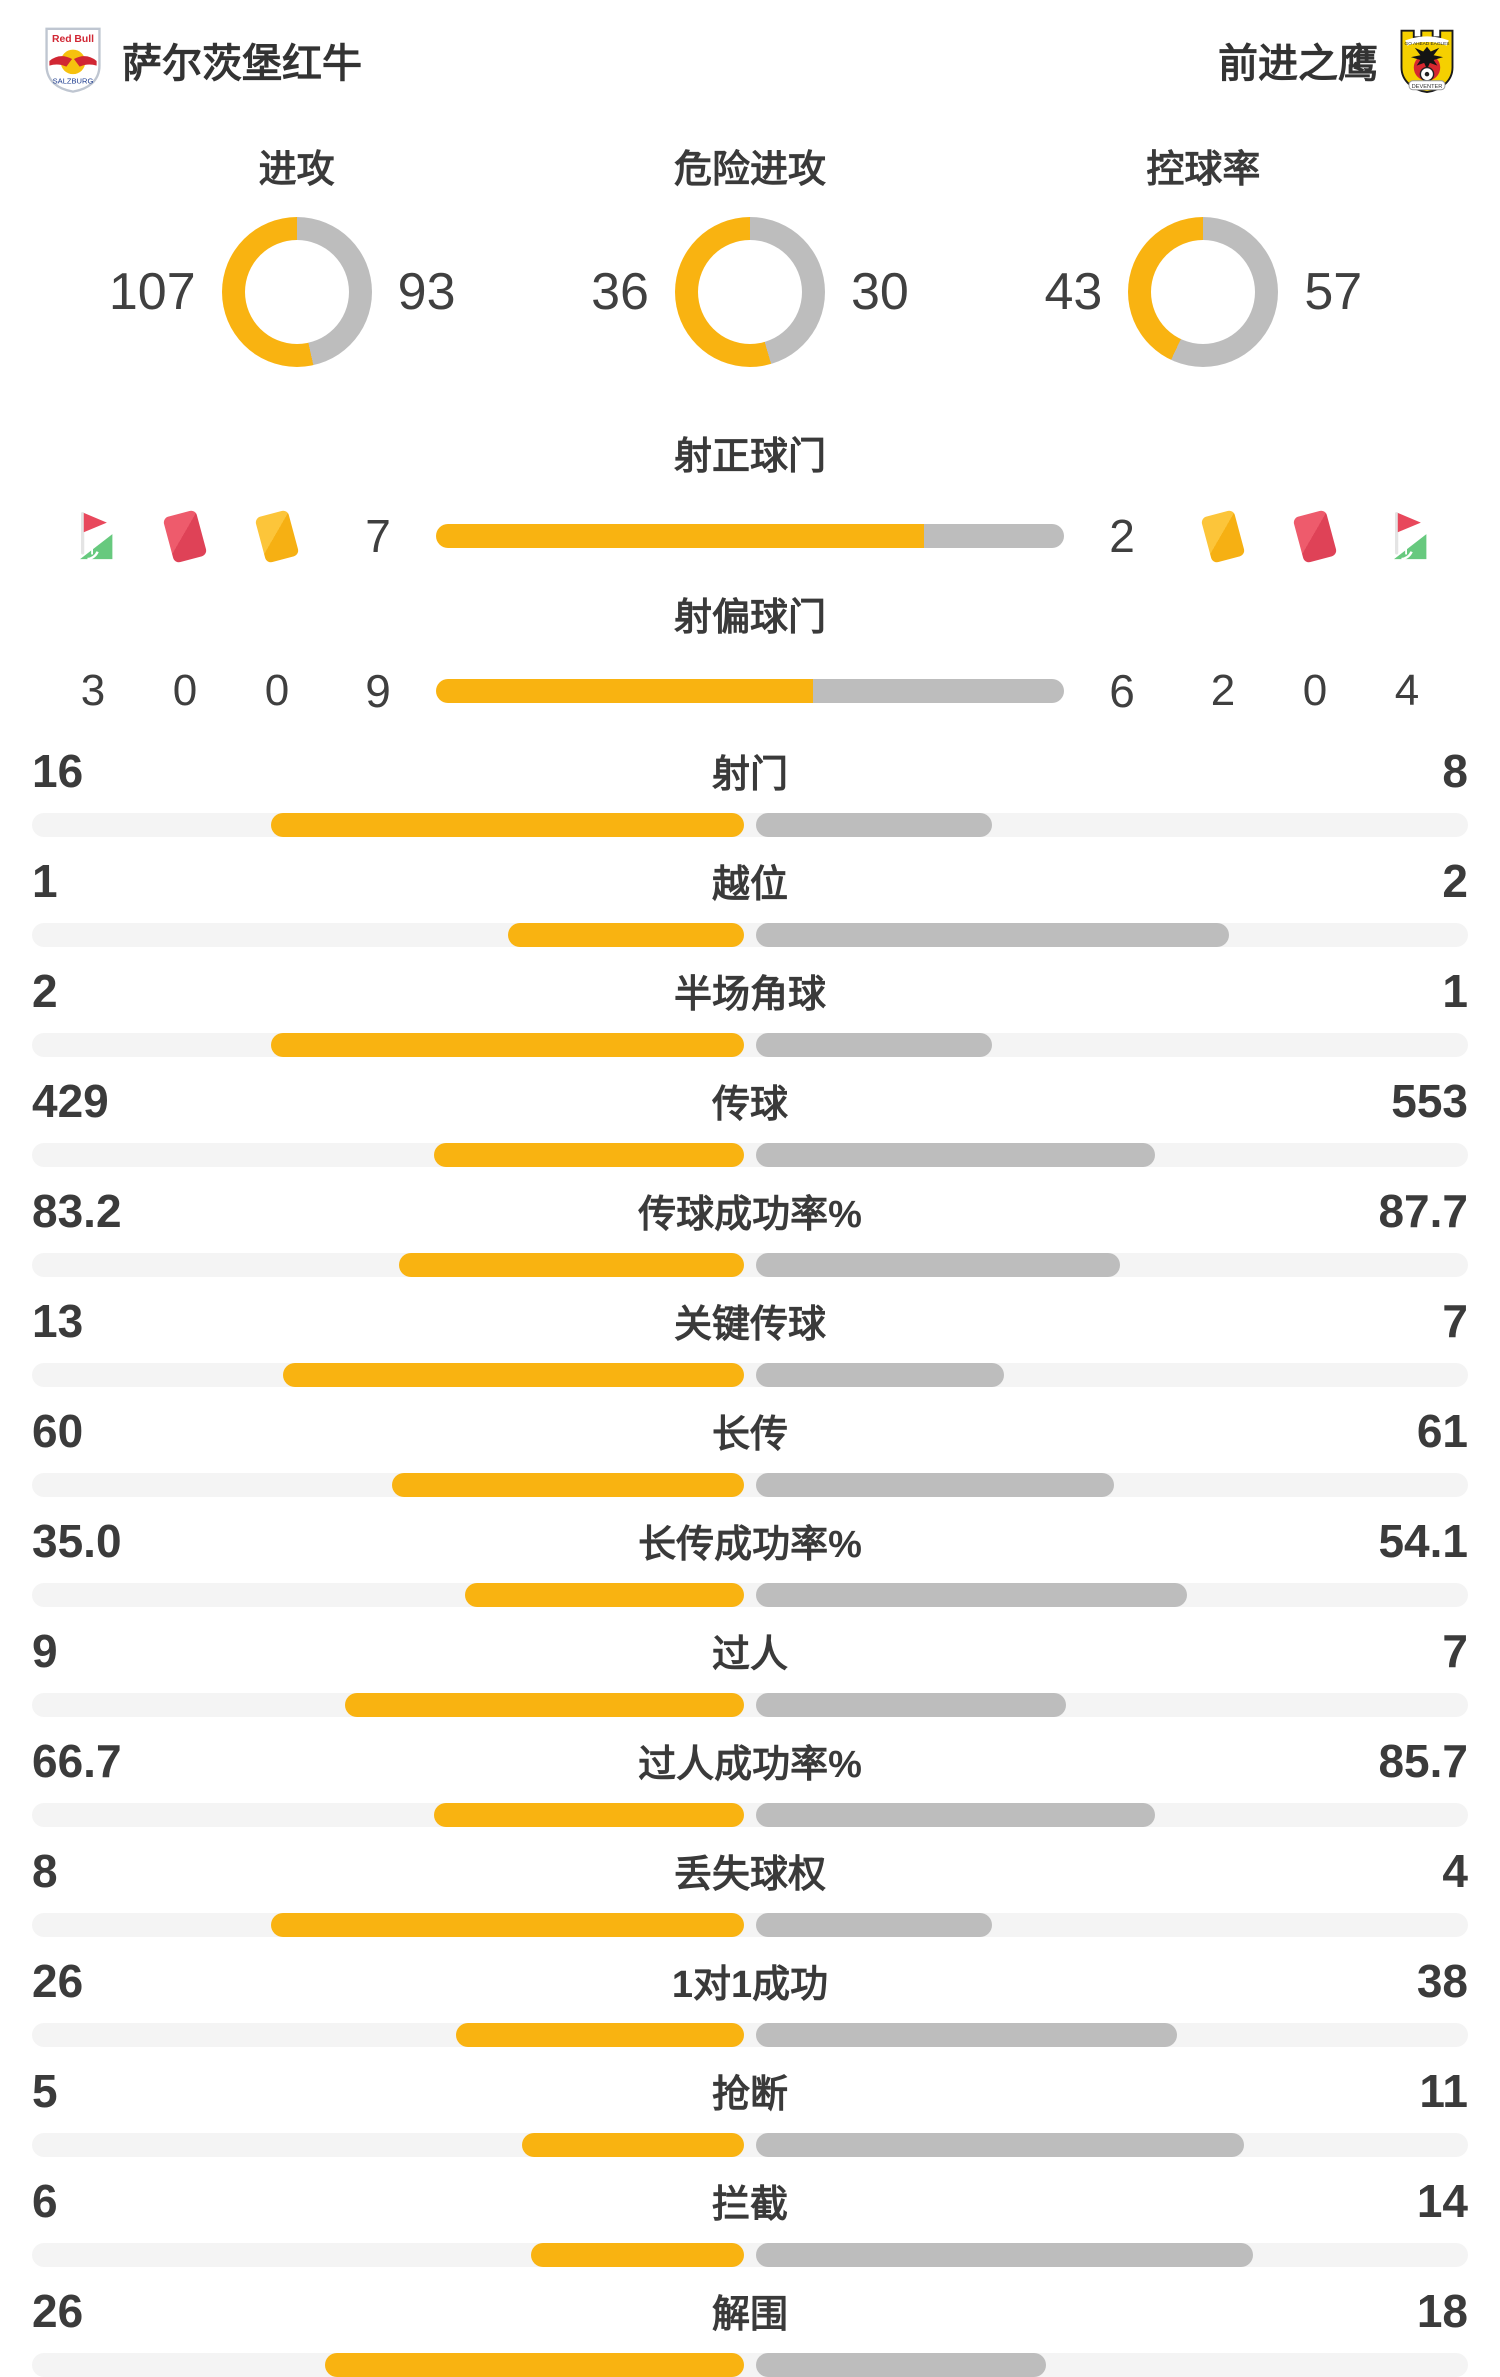 This screenshot has height=2377, width=1500. Describe the element at coordinates (749, 1655) in the screenshot. I see `stat-label: 过人` at that location.